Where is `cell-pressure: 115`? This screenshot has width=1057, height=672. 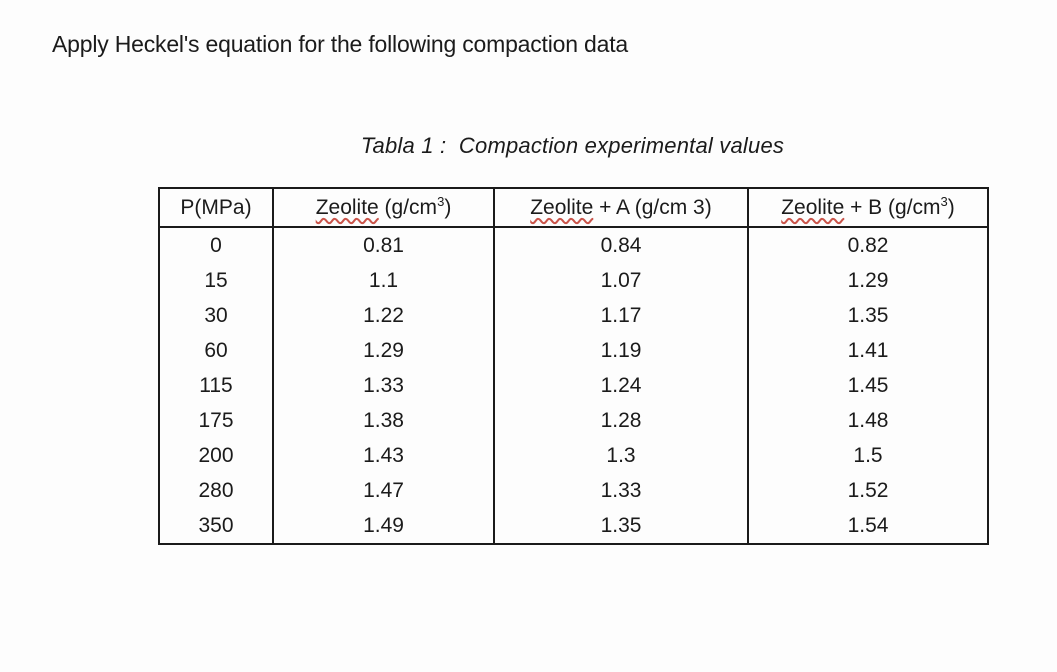 cell-pressure: 115 is located at coordinates (216, 385).